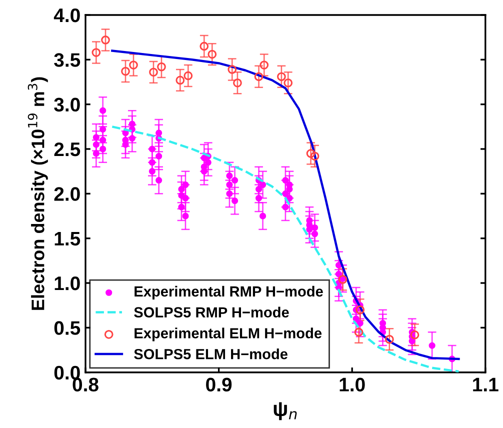 This screenshot has width=503, height=428. I want to click on x-tick-label: 0.8, so click(85, 385).